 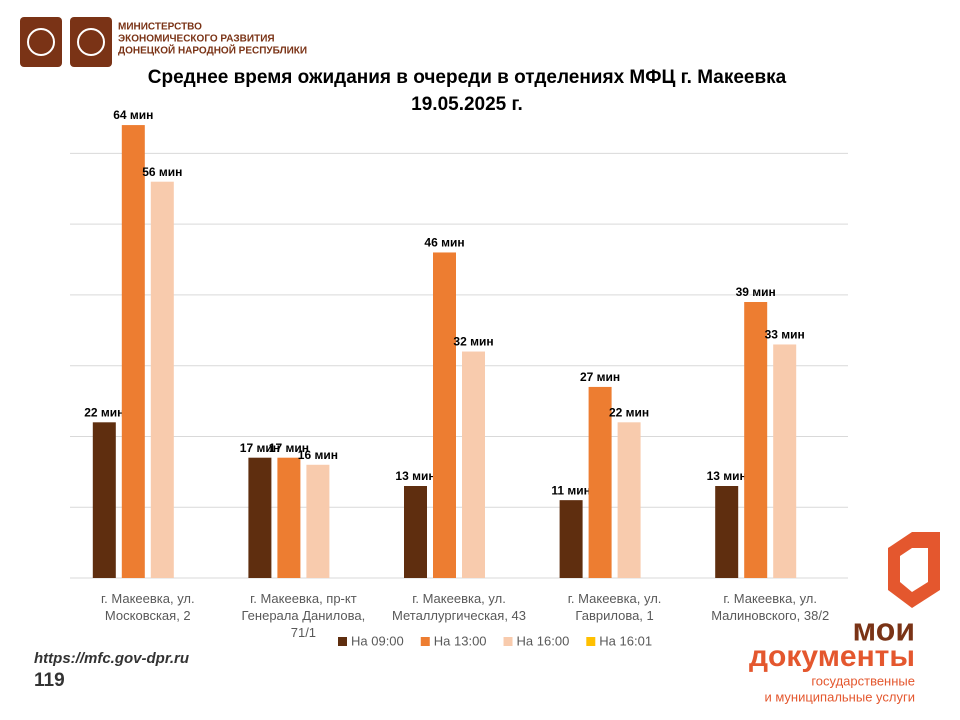 I want to click on site-url: https://mfc.gov-dpr.ru, so click(x=111, y=658).